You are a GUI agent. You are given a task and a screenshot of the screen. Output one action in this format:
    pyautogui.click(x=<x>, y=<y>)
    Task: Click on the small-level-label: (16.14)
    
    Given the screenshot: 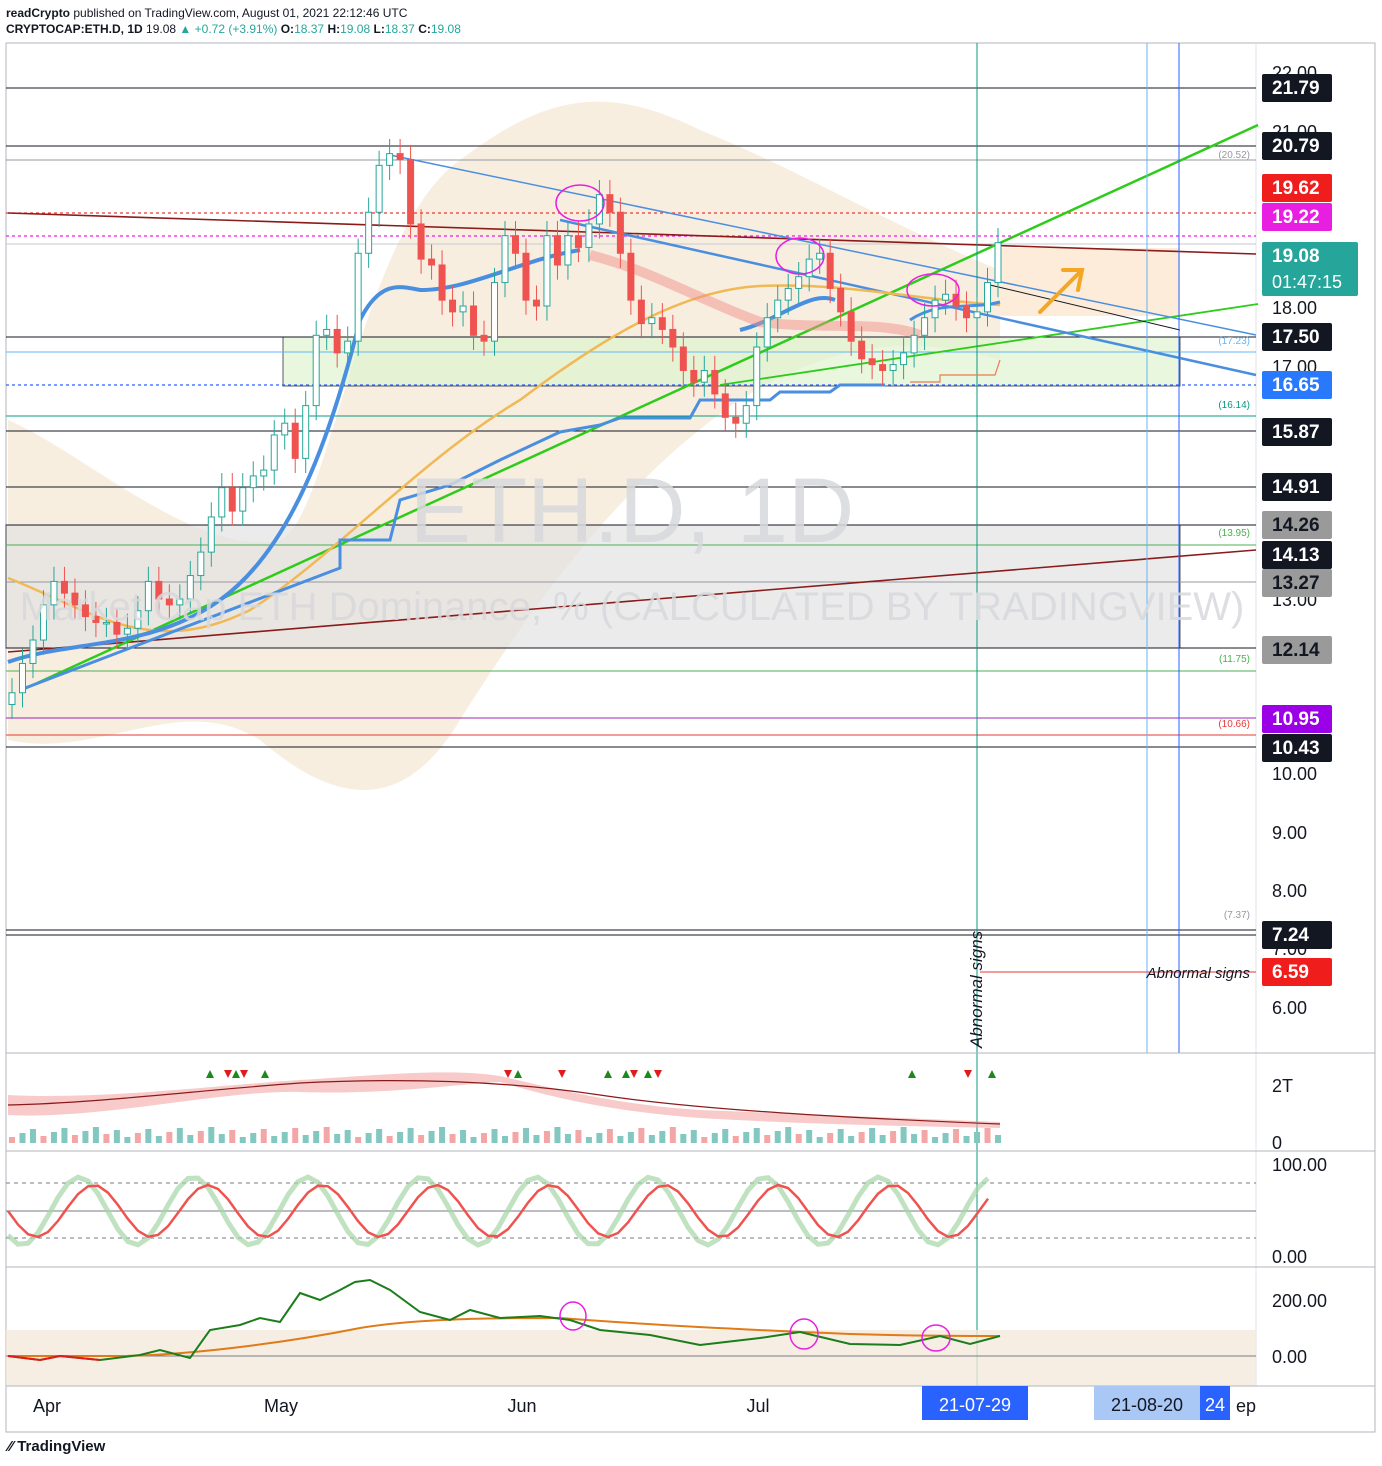 What is the action you would take?
    pyautogui.click(x=1234, y=405)
    